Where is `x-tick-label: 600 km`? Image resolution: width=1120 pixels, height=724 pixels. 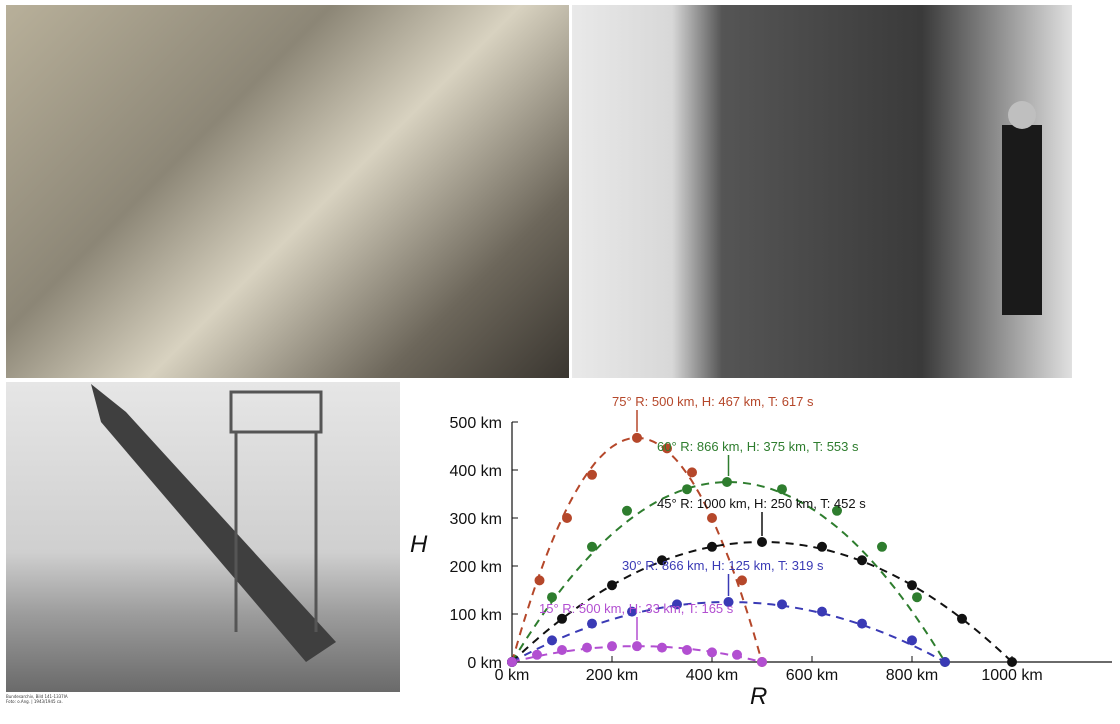 x-tick-label: 600 km is located at coordinates (812, 675).